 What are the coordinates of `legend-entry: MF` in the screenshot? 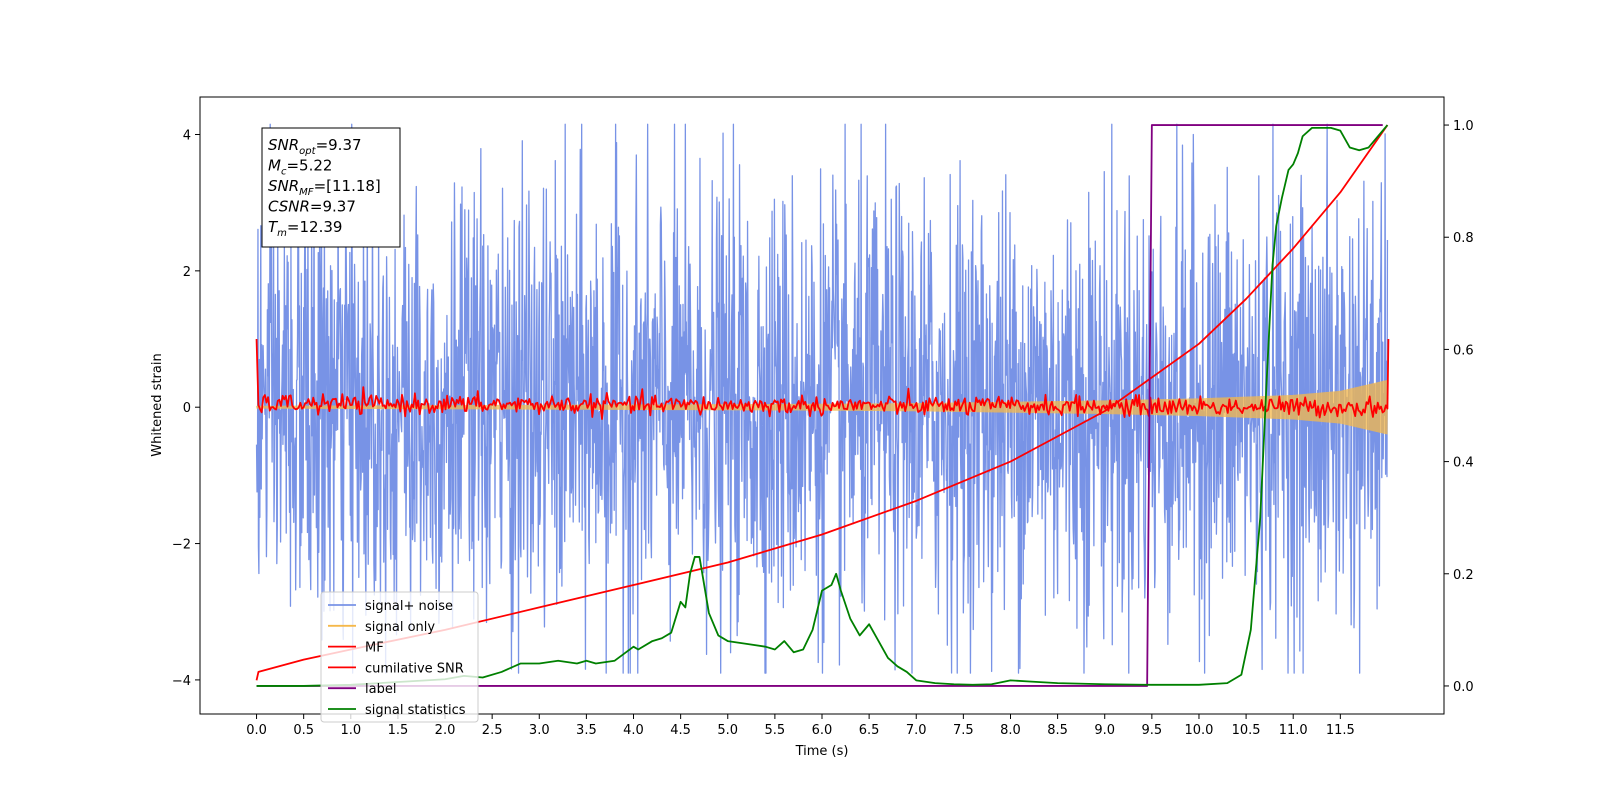 It's located at (374, 648).